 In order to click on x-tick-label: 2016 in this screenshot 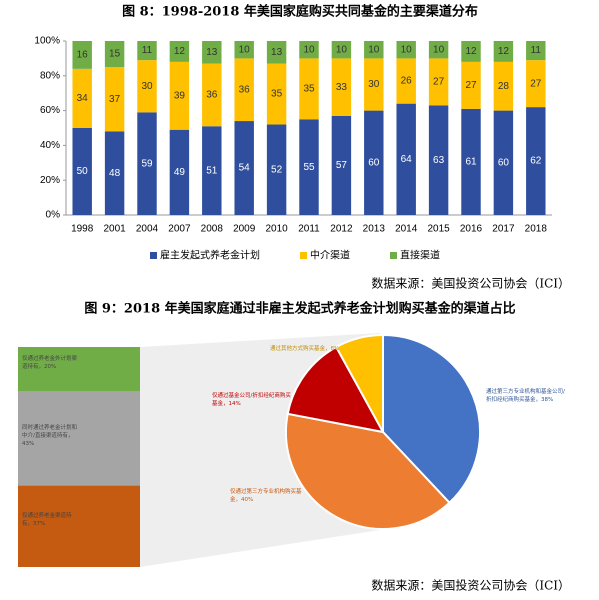, I will do `click(471, 229)`.